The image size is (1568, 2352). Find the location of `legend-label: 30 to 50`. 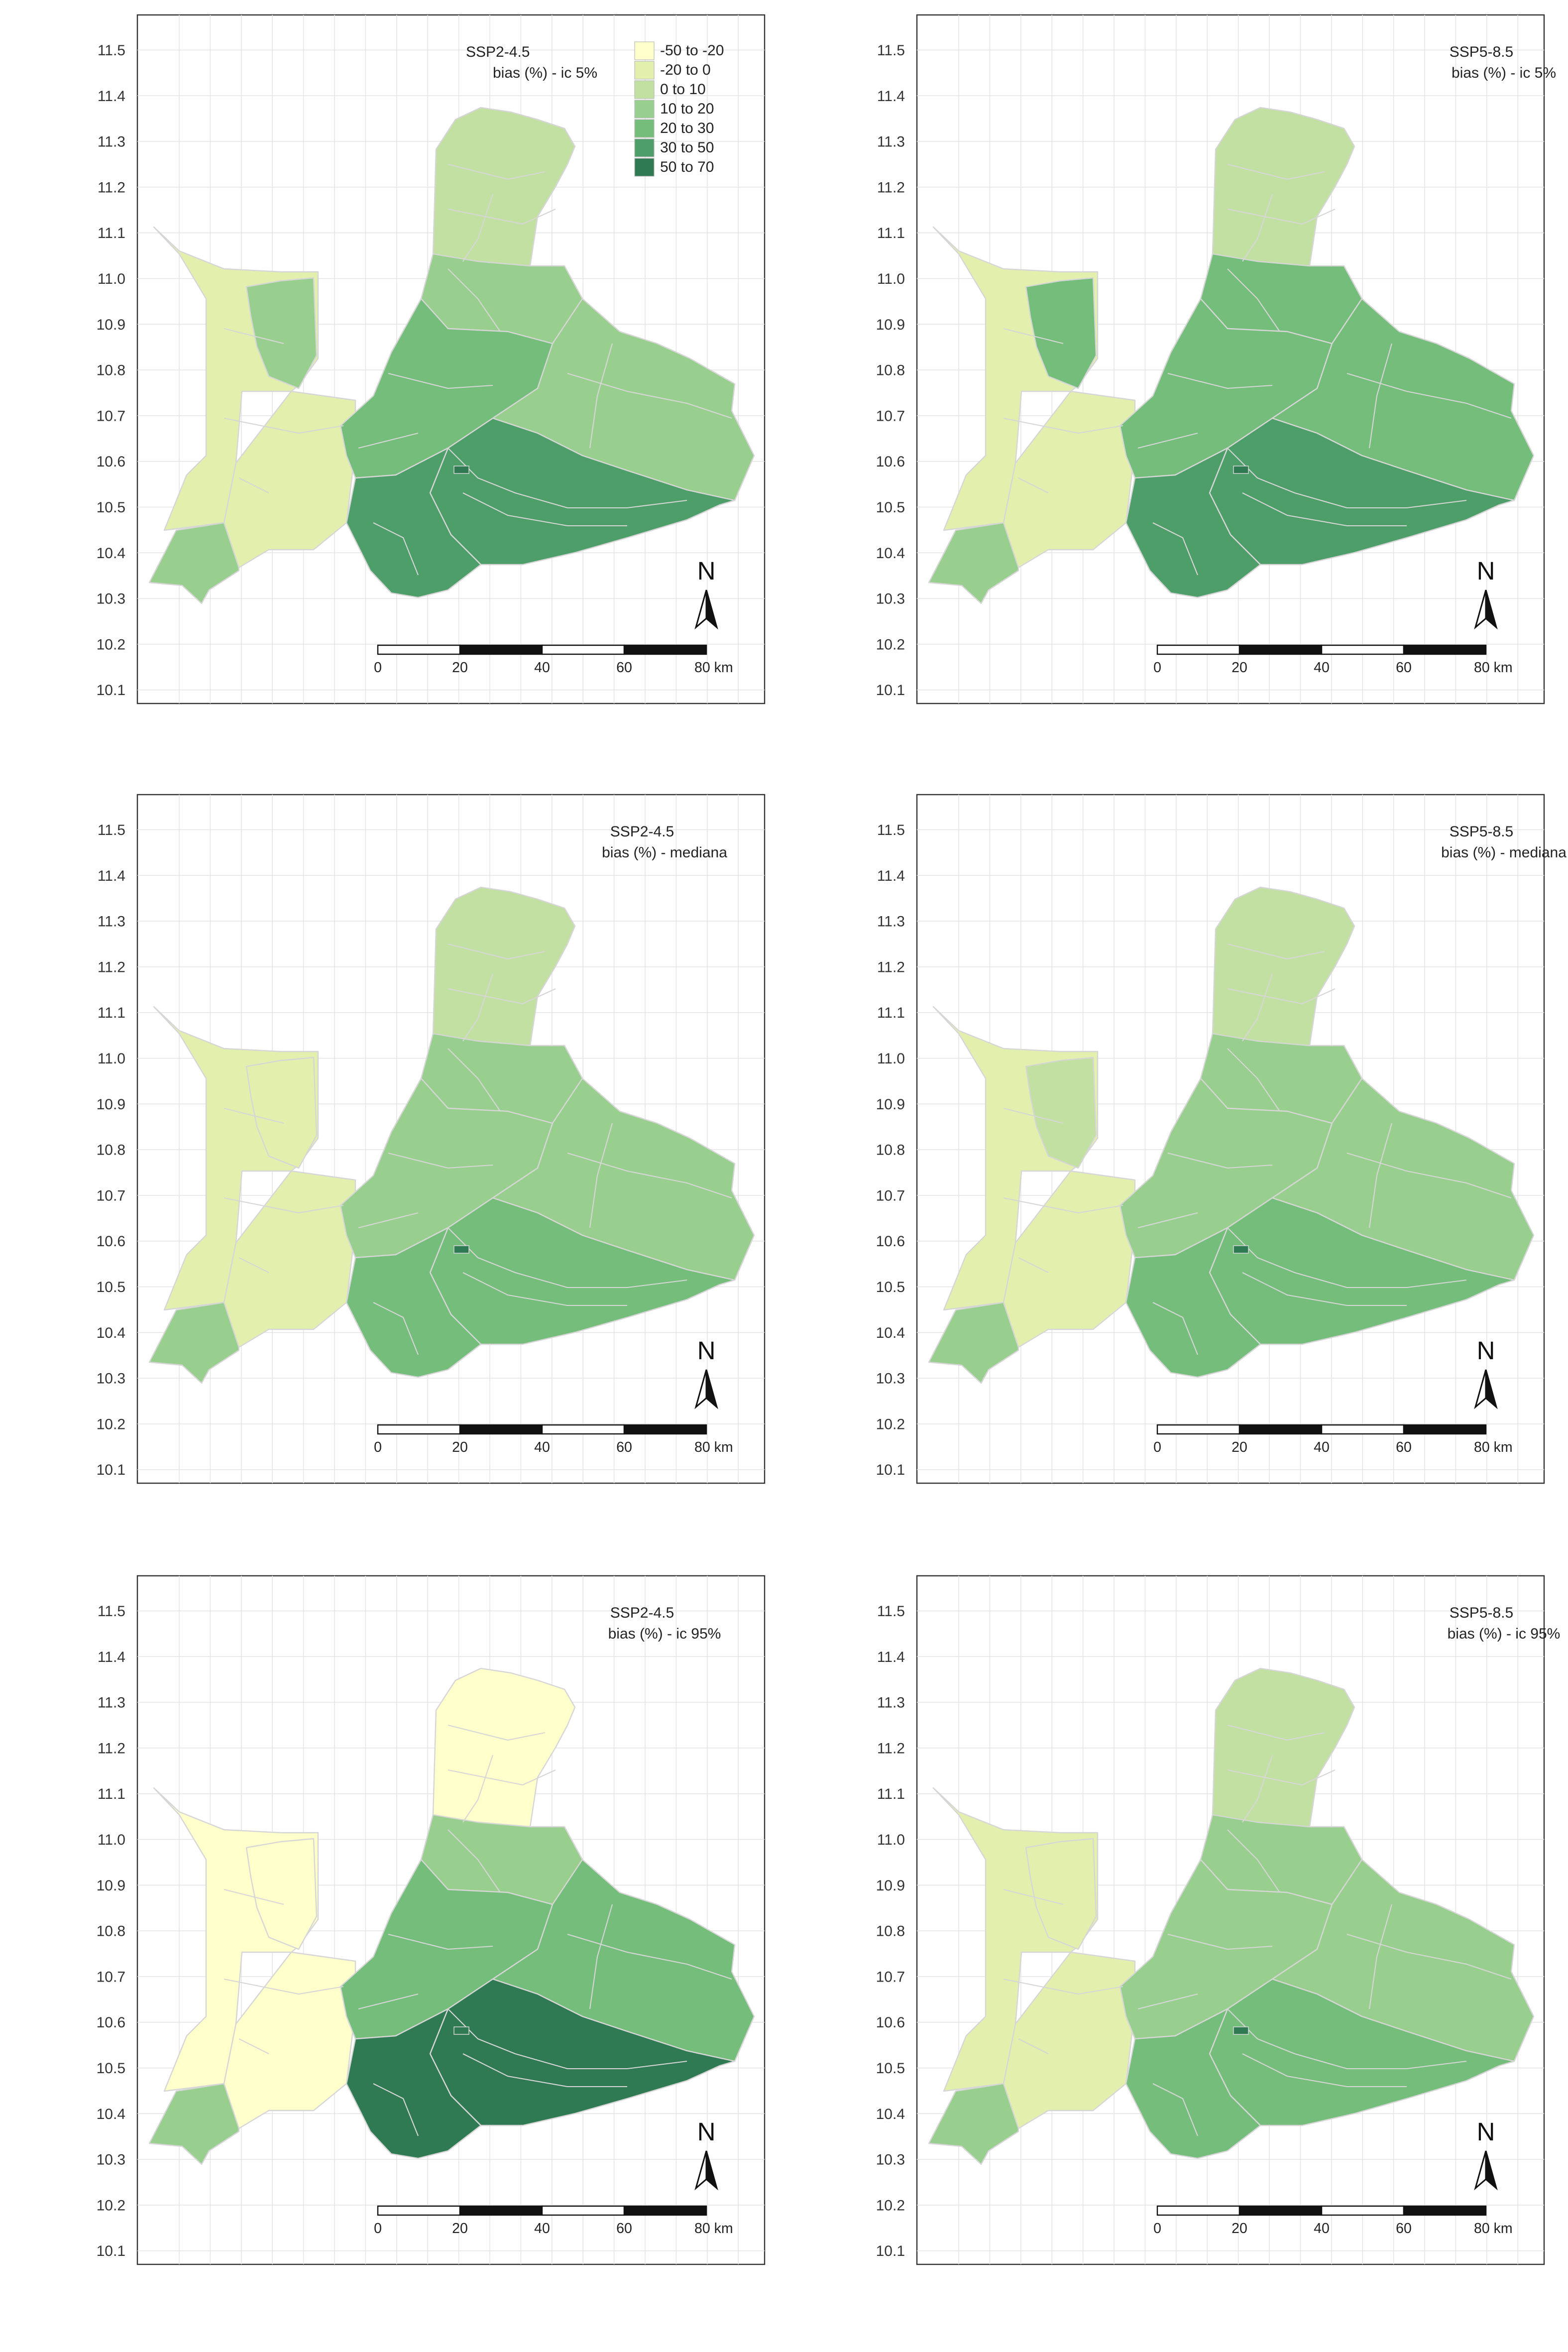

legend-label: 30 to 50 is located at coordinates (687, 147).